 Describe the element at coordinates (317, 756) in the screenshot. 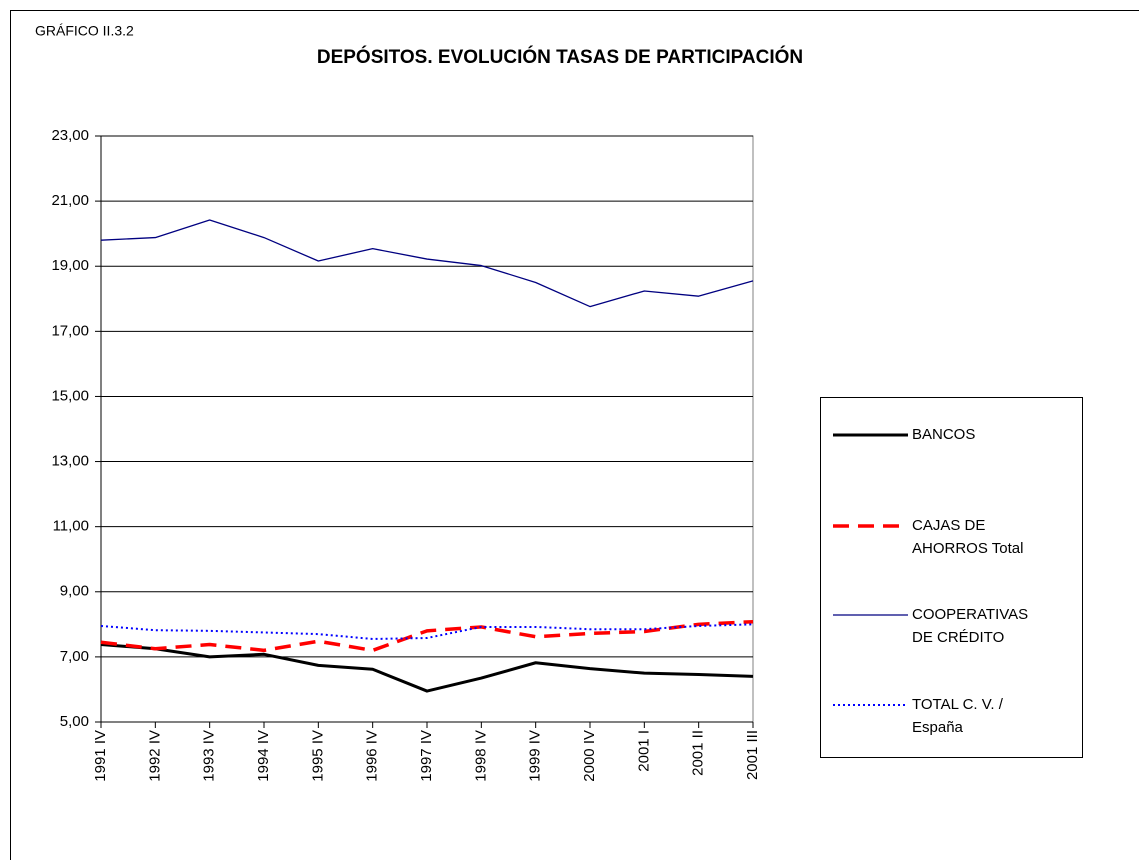

I see `x-tick-label: 1995 IV` at that location.